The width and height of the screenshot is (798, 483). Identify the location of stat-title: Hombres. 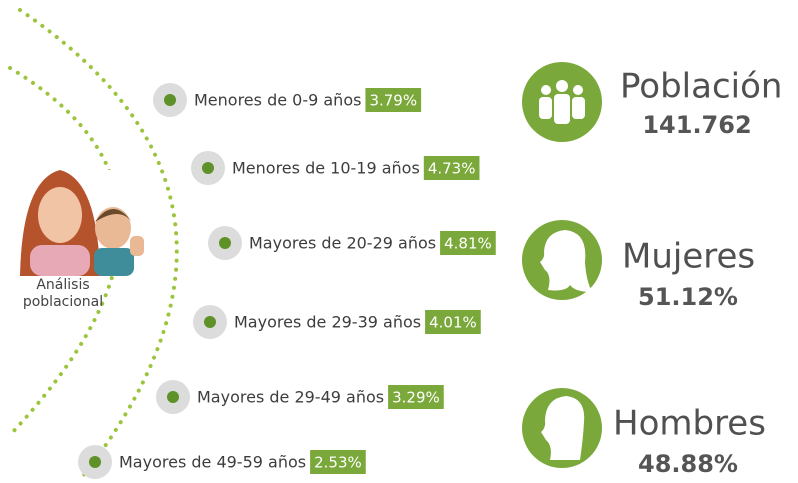
(689, 424).